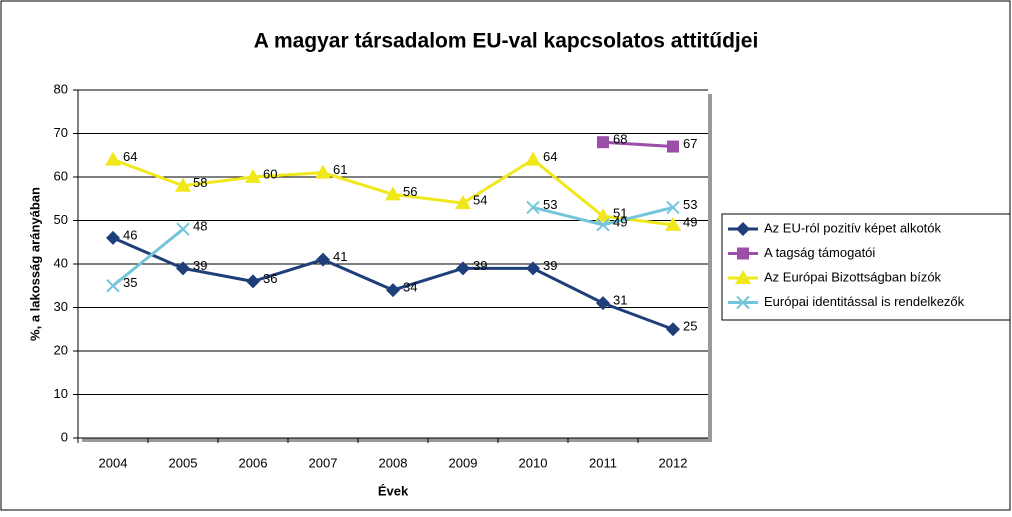  I want to click on data-label: 34, so click(410, 287).